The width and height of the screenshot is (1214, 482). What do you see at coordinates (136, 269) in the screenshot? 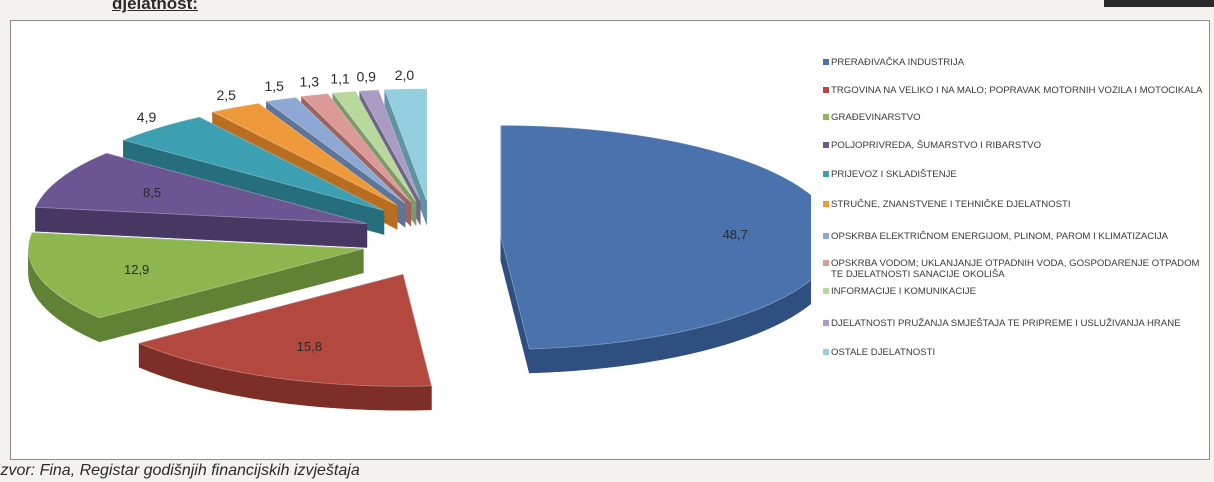
I see `data-label-gradevinarstvo: 12,9` at bounding box center [136, 269].